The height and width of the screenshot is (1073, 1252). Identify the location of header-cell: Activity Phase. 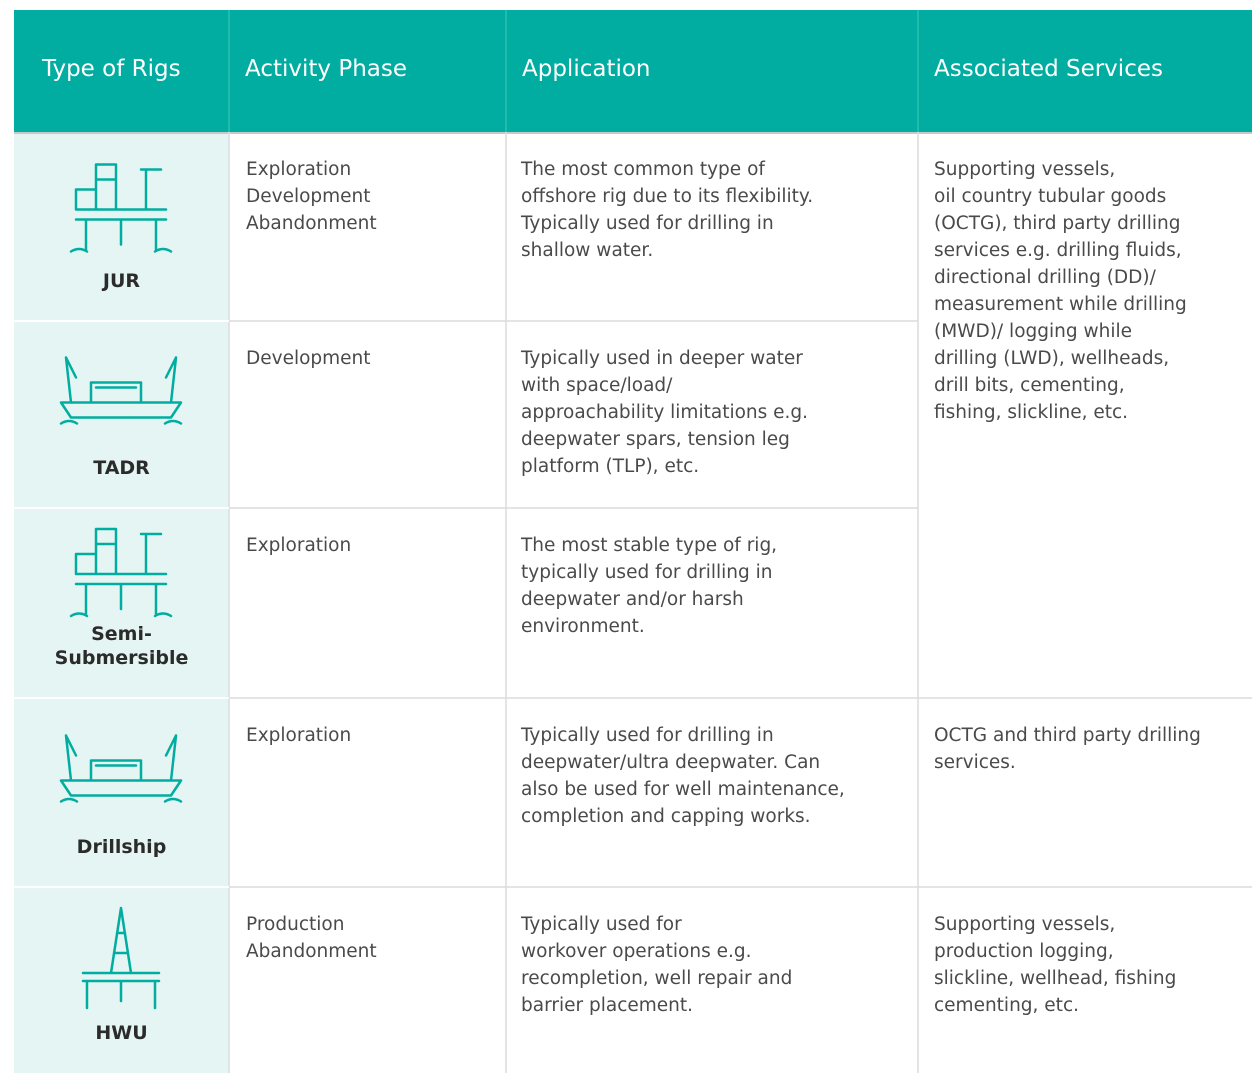
(326, 69).